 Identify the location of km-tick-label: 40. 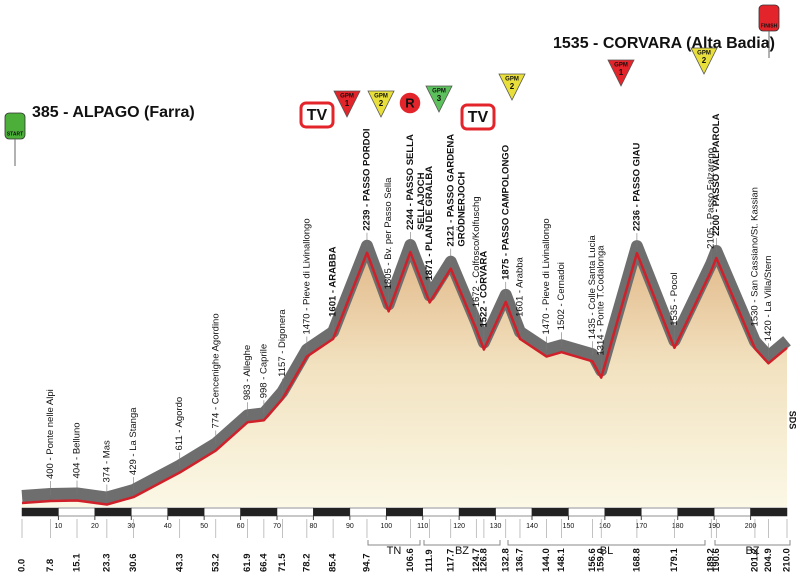
(168, 526).